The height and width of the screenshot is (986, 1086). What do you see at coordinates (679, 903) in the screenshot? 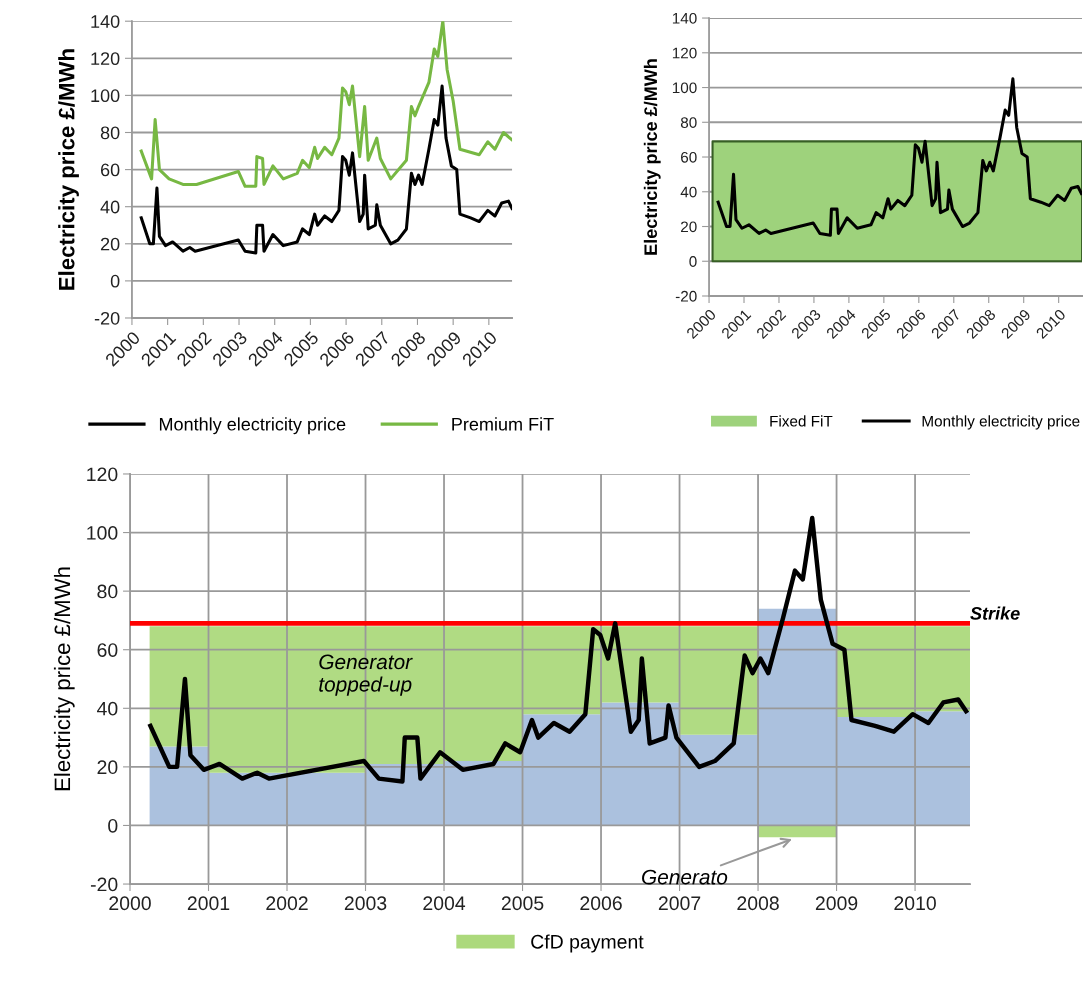
I see `x-tick-label: 2007` at bounding box center [679, 903].